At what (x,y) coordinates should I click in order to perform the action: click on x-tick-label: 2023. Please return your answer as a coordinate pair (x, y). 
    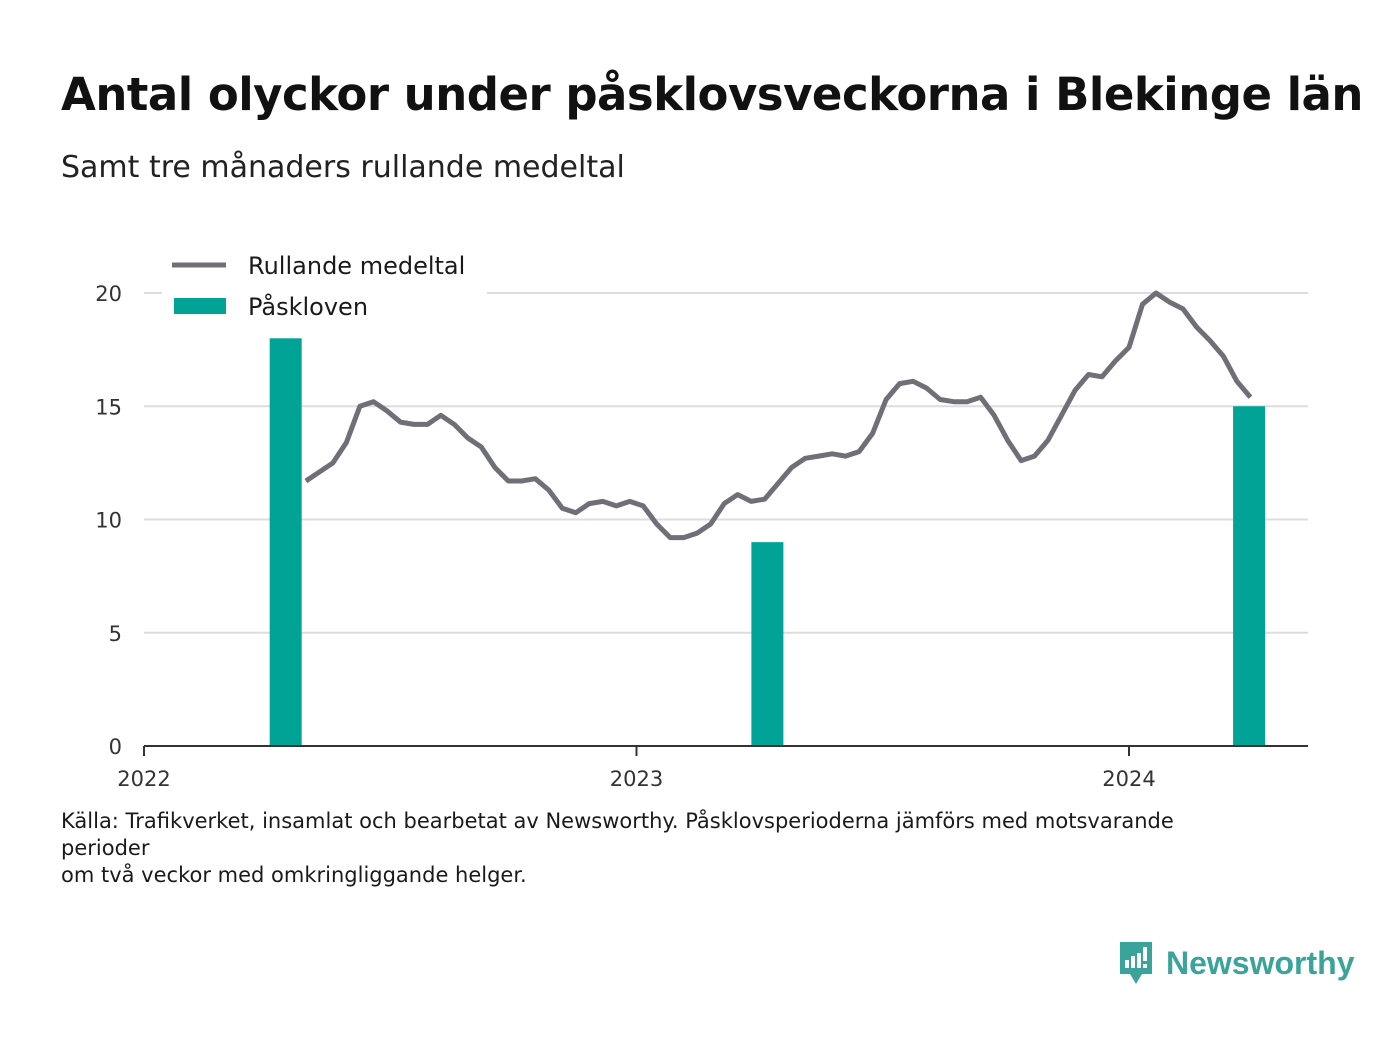
    Looking at the image, I should click on (636, 779).